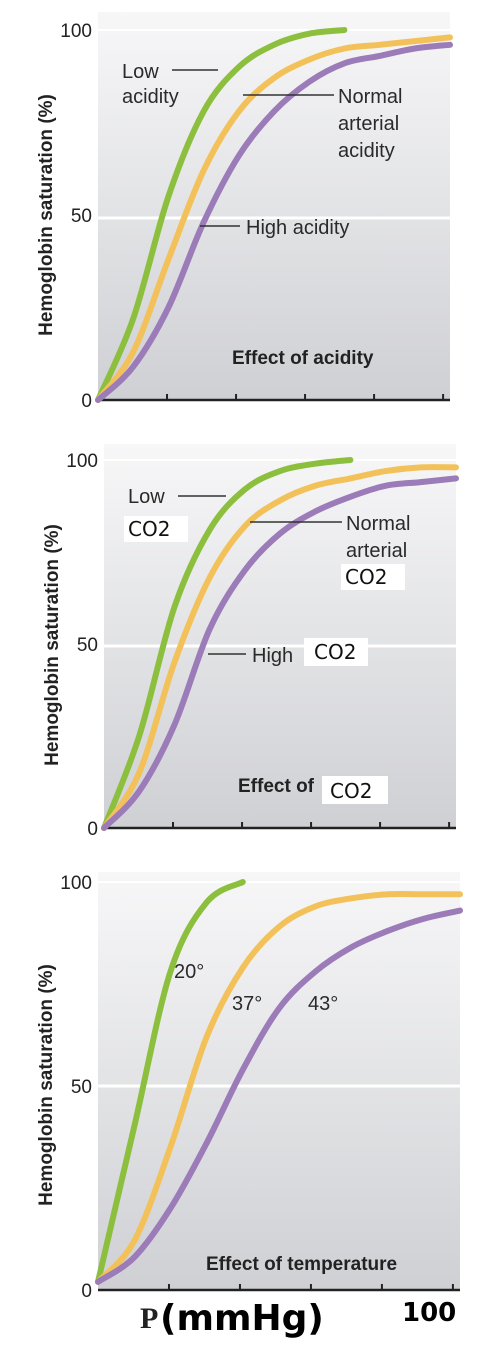 The height and width of the screenshot is (1358, 496). I want to click on chart-title: Effect of, so click(276, 786).